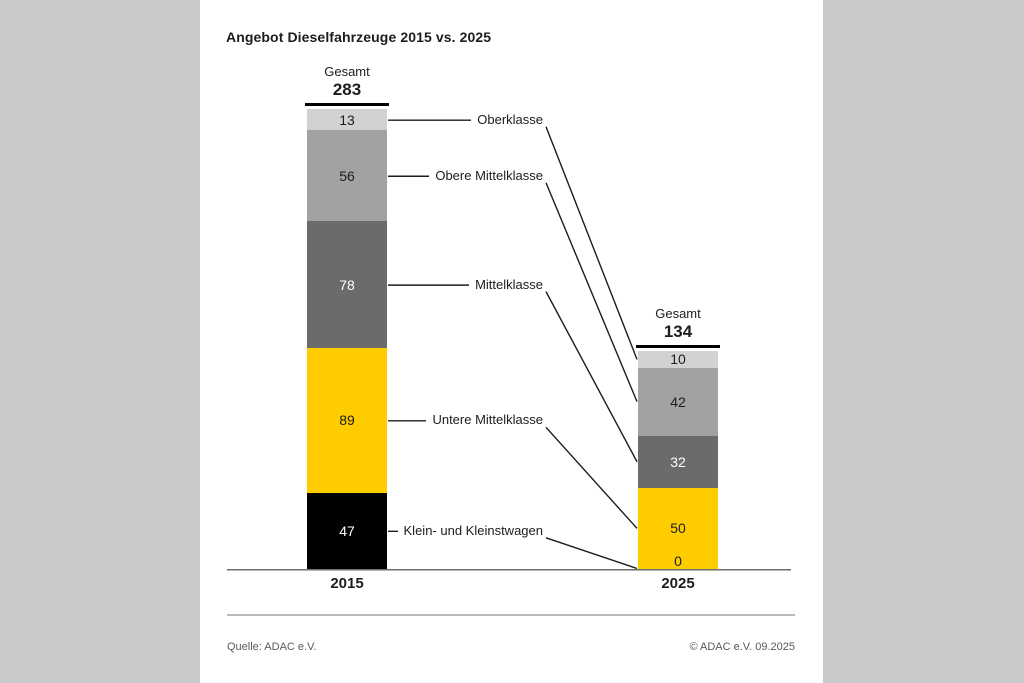 The height and width of the screenshot is (683, 1024). I want to click on segment-value: 78, so click(347, 284).